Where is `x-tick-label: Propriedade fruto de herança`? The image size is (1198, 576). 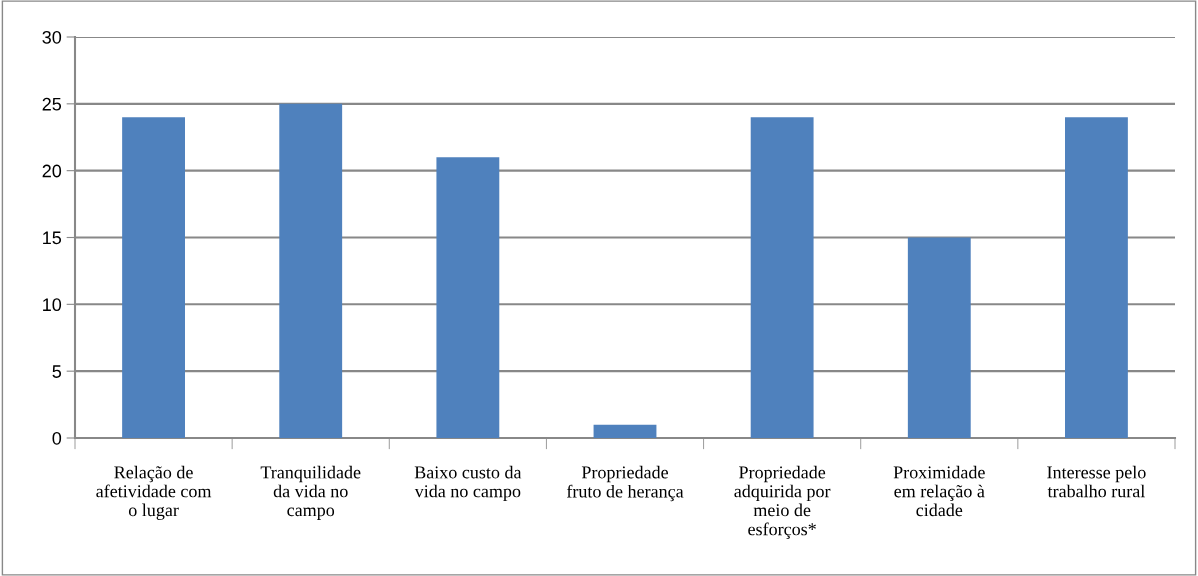 x-tick-label: Propriedade fruto de herança is located at coordinates (625, 483).